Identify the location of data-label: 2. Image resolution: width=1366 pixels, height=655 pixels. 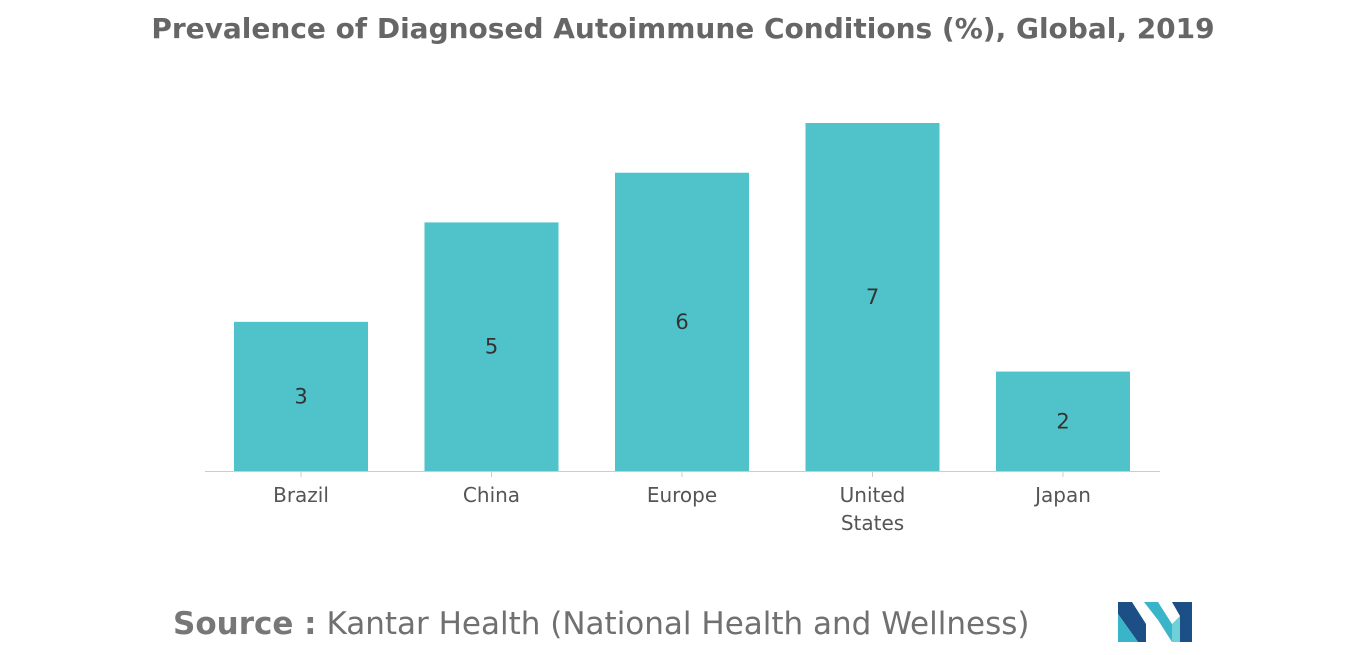
(1062, 421).